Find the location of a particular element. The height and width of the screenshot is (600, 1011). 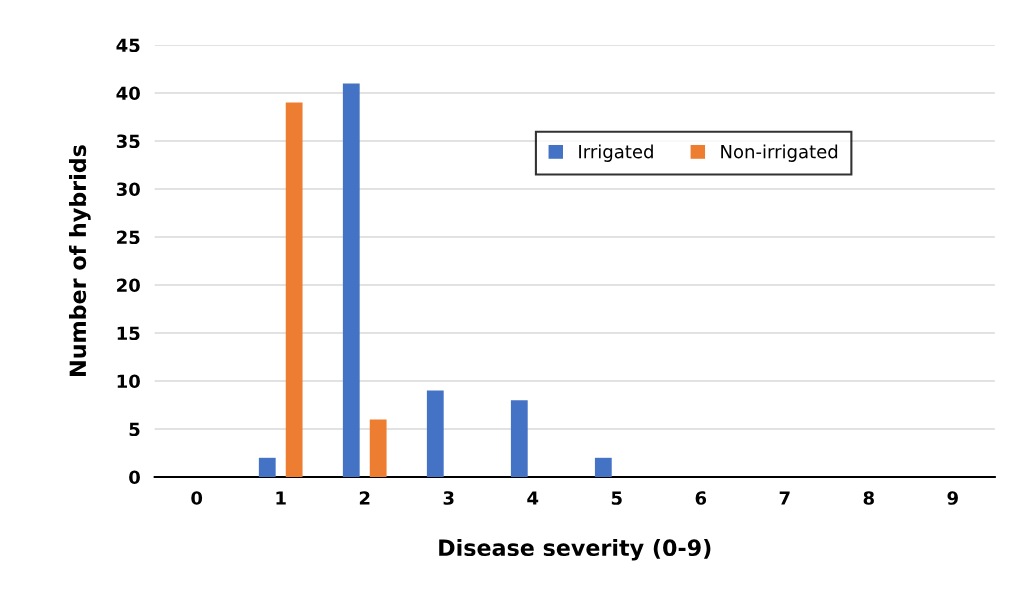

x-tick-label: 3 is located at coordinates (448, 498).